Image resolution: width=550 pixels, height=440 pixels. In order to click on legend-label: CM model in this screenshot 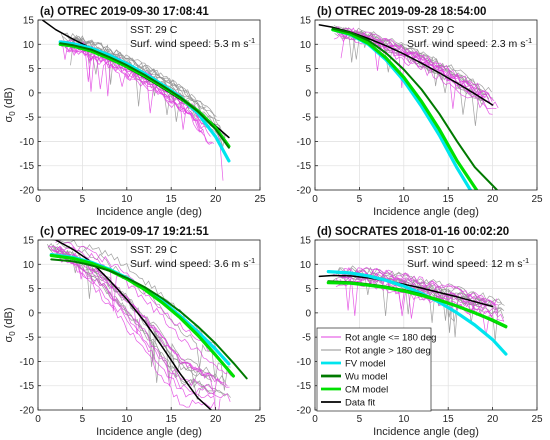, I will do `click(366, 390)`.